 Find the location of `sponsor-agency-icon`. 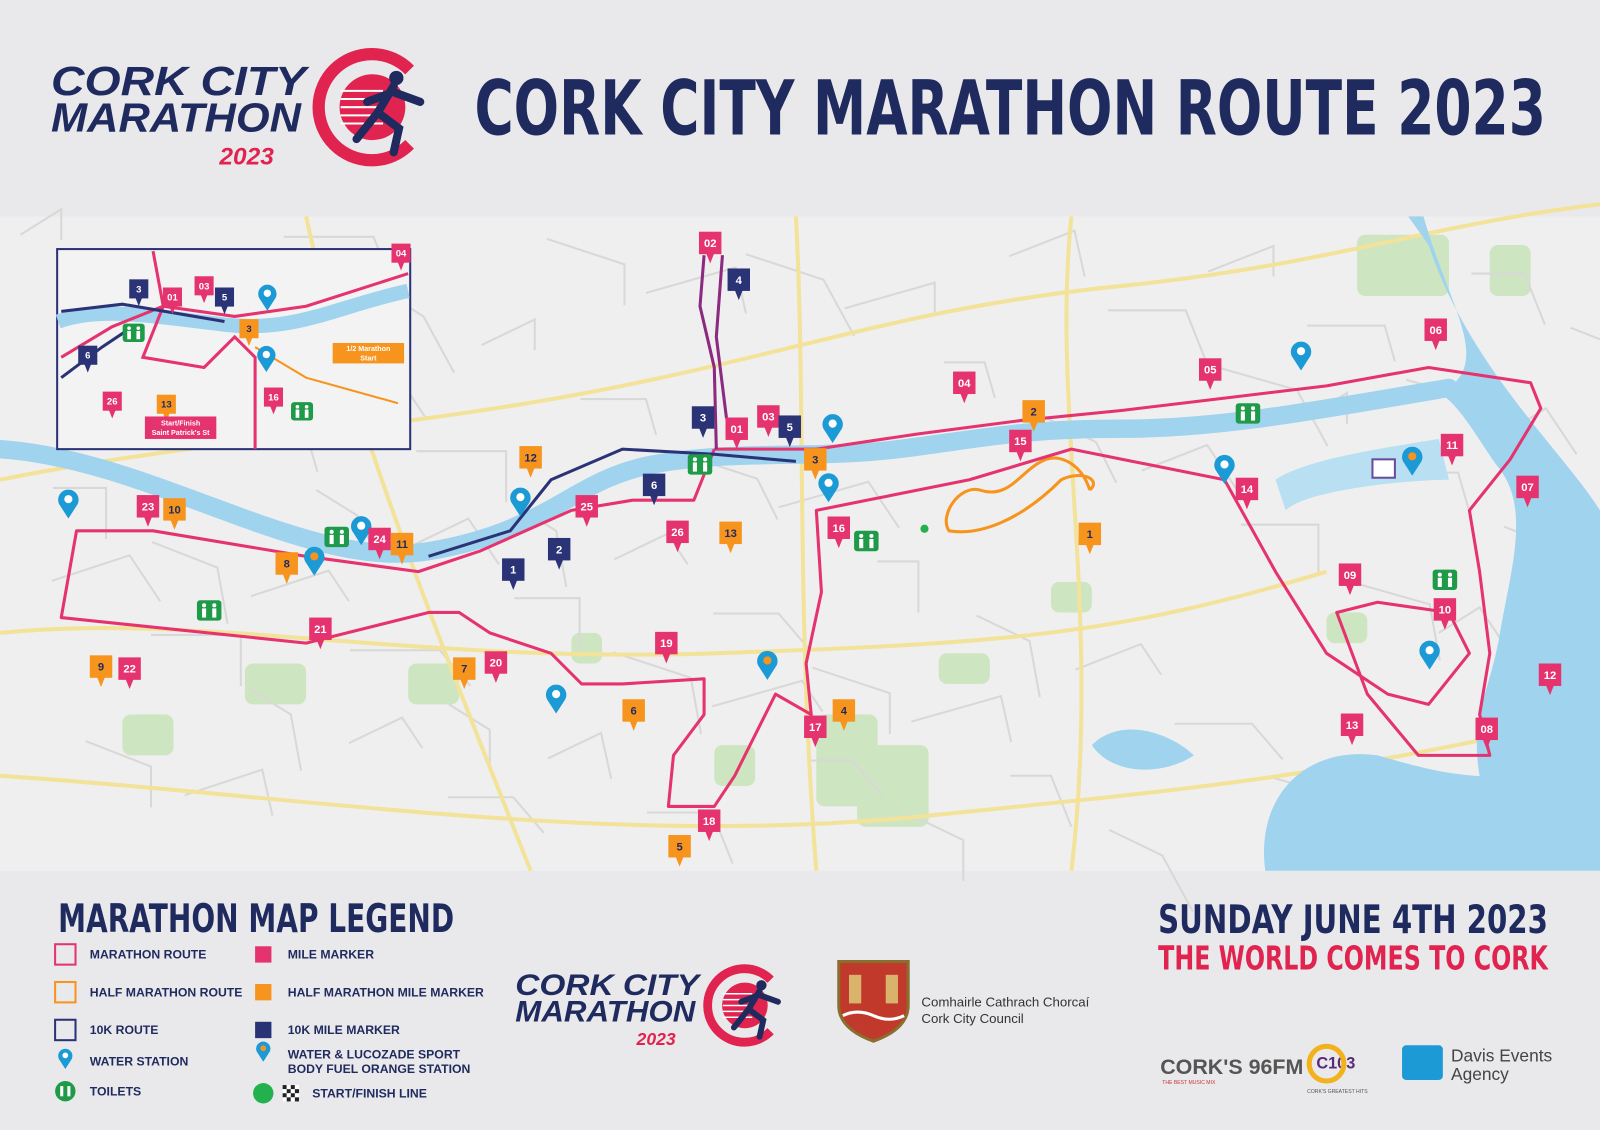

sponsor-agency-icon is located at coordinates (1422, 1062).